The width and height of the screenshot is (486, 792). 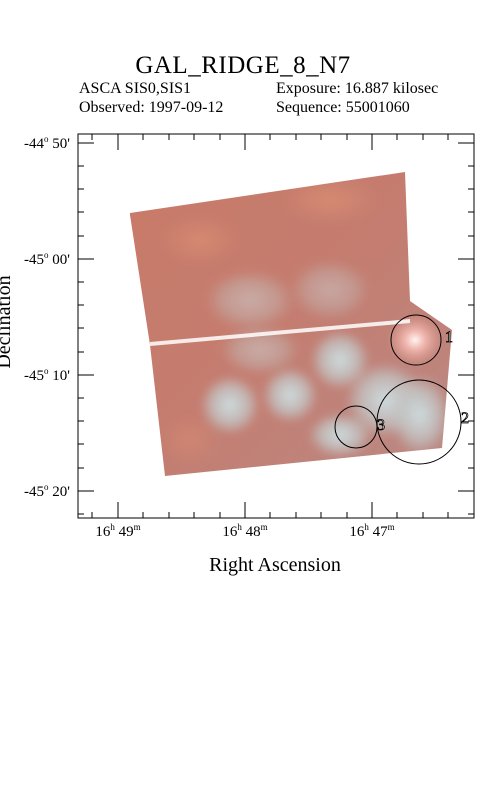 I want to click on ra-label-2: 16h 48m, so click(x=244, y=531).